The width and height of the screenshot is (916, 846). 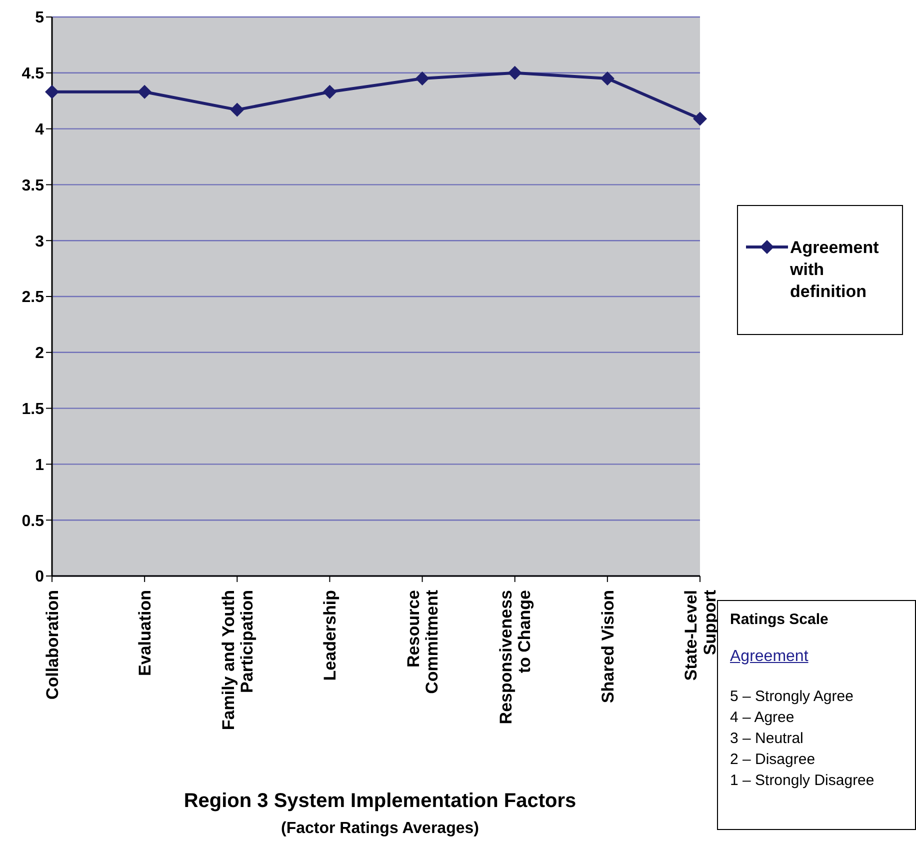 What do you see at coordinates (33, 409) in the screenshot?
I see `y-tick-label: 1.5` at bounding box center [33, 409].